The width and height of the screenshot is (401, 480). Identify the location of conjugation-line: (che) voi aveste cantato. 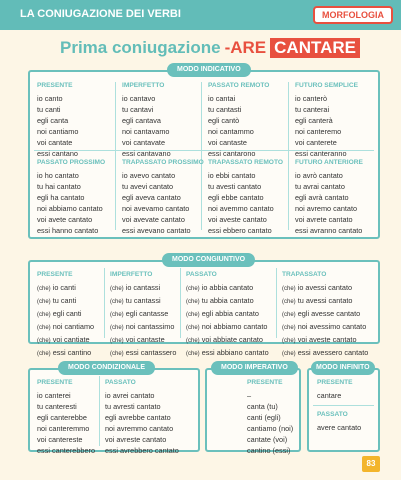
(325, 340).